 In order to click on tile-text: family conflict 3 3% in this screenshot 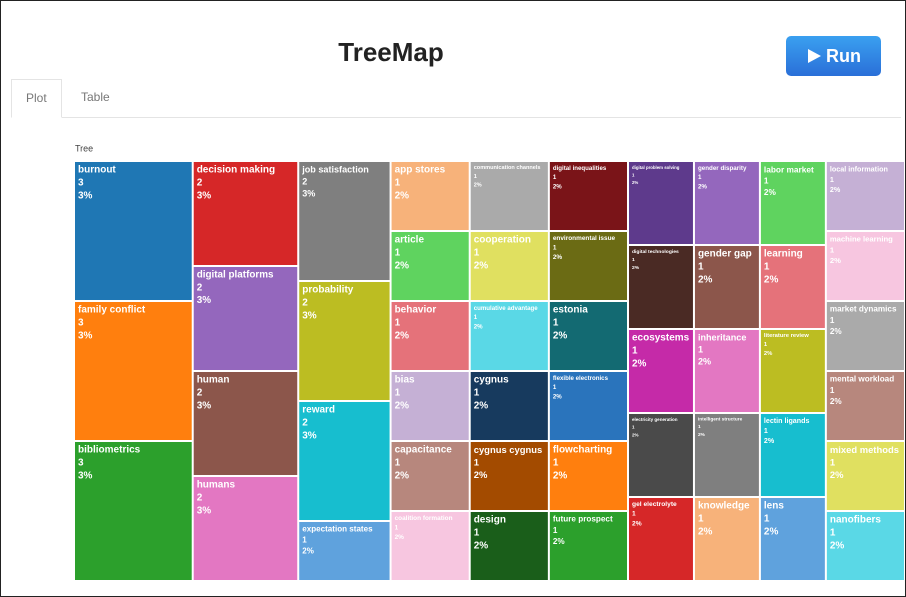, I will do `click(112, 322)`.